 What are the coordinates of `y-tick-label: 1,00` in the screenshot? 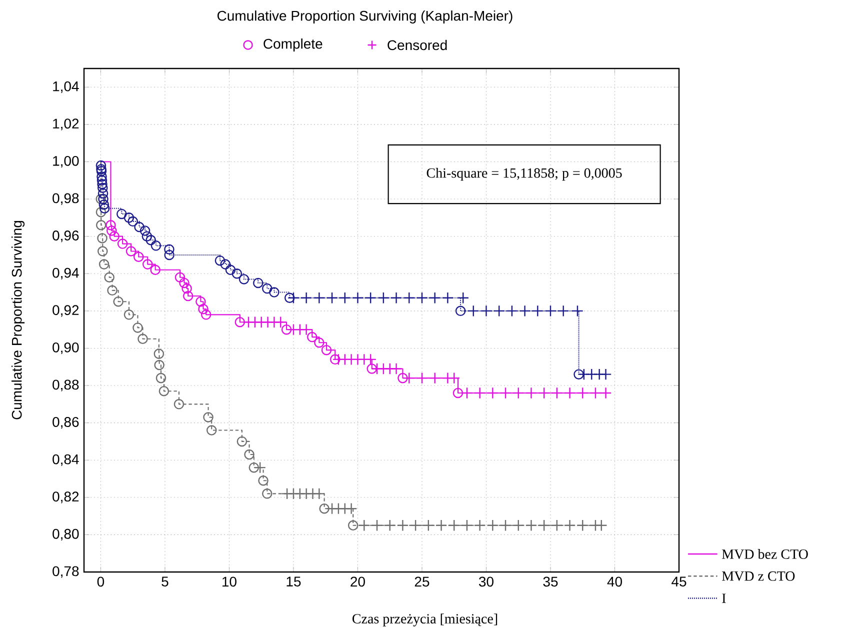 It's located at (66, 162).